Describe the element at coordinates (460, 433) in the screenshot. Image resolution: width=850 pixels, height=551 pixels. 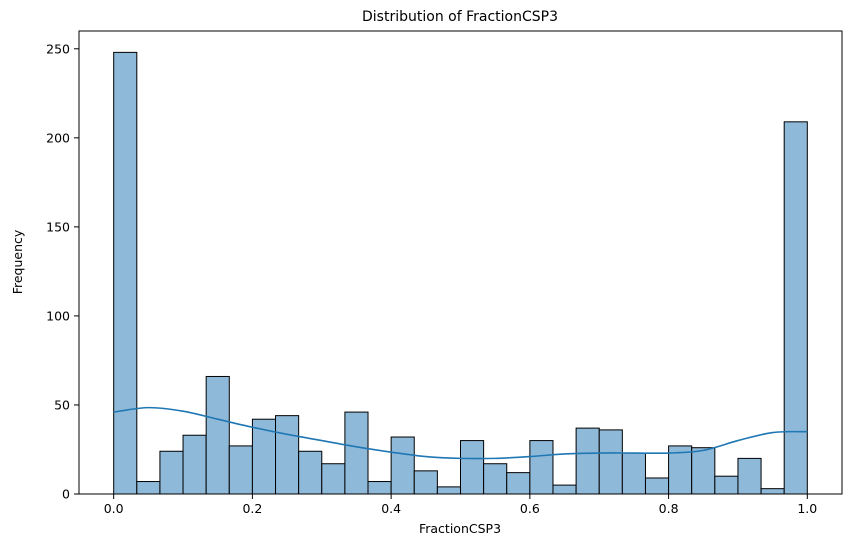
I see `kde-curve` at that location.